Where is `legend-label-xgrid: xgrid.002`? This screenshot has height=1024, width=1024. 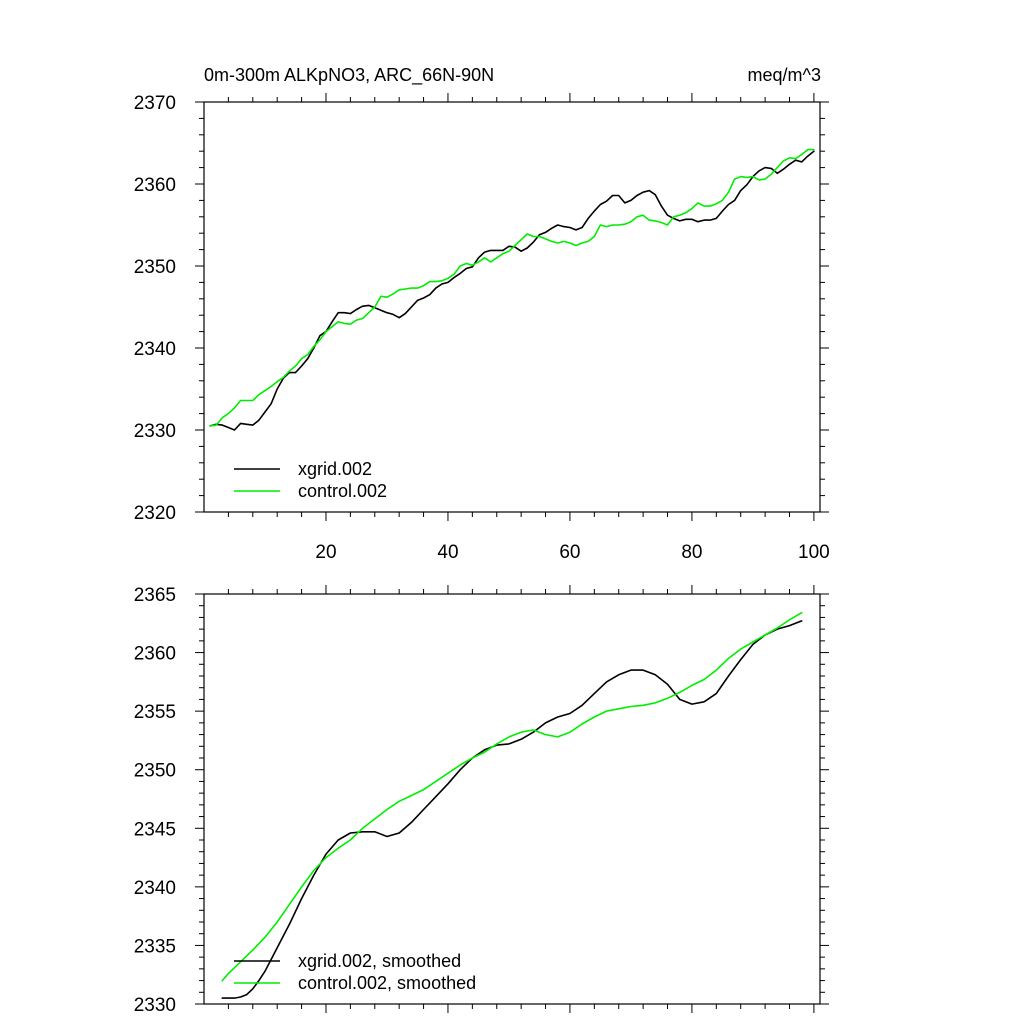 legend-label-xgrid: xgrid.002 is located at coordinates (335, 469).